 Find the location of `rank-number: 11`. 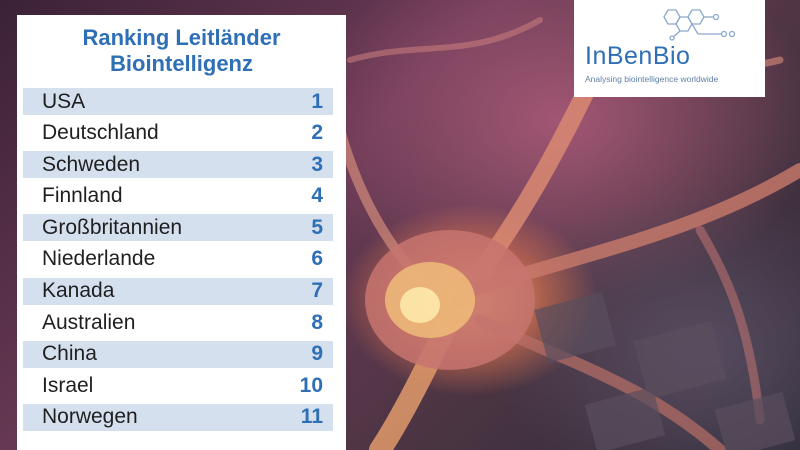

rank-number: 11 is located at coordinates (311, 417).